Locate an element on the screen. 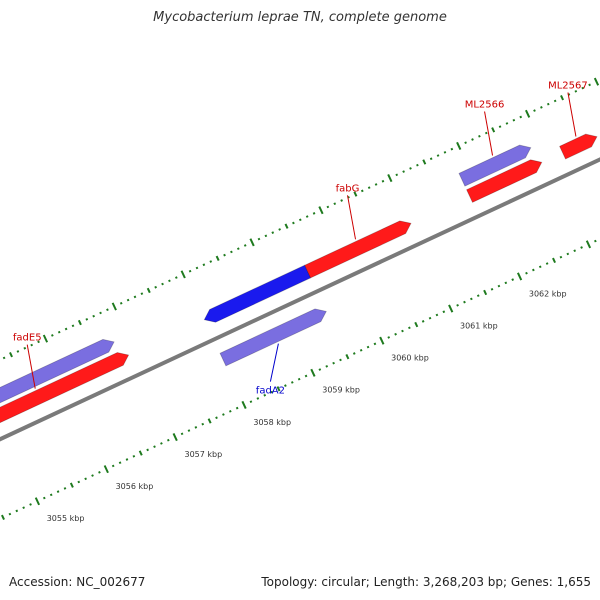 The width and height of the screenshot is (600, 600). gene-fada2-pair-leader is located at coordinates (274, 362).